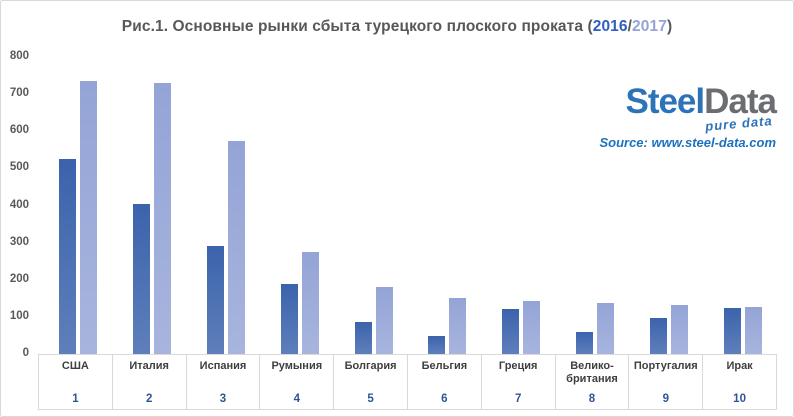 Image resolution: width=794 pixels, height=417 pixels. Describe the element at coordinates (148, 382) in the screenshot. I see `category-cell-2: Италия 2` at that location.